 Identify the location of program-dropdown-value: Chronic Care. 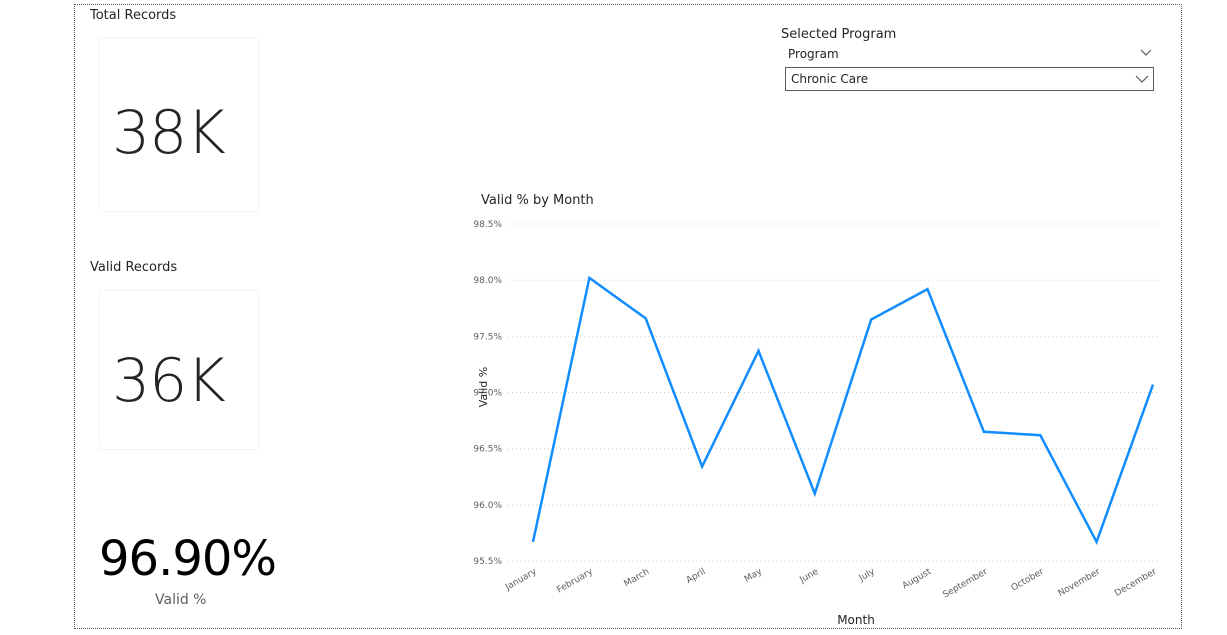
(830, 79).